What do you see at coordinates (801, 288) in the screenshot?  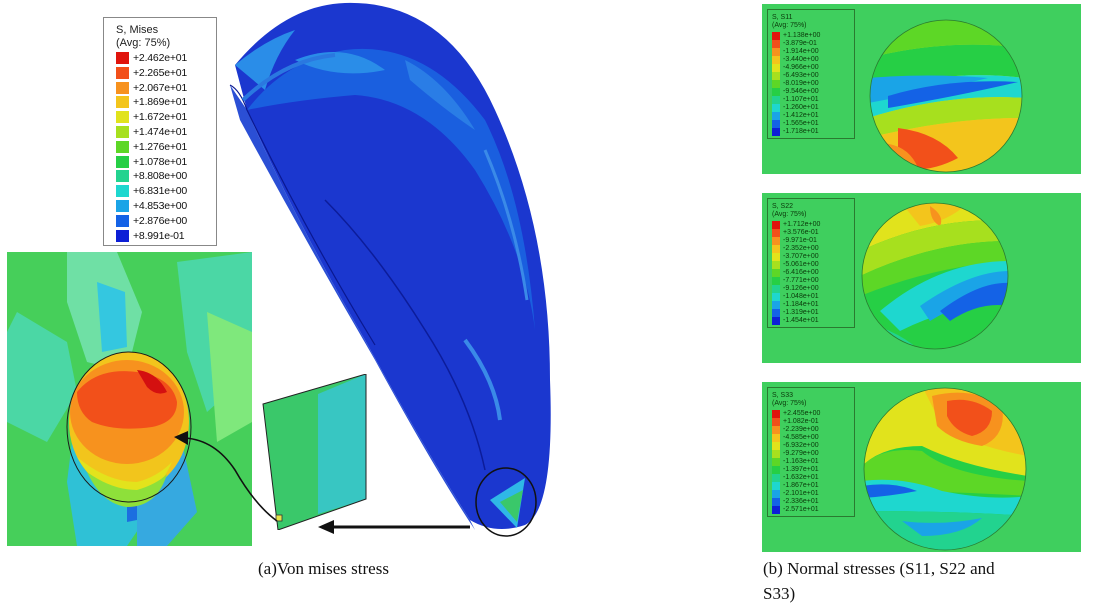 I see `legend-label: -9.126e+00` at bounding box center [801, 288].